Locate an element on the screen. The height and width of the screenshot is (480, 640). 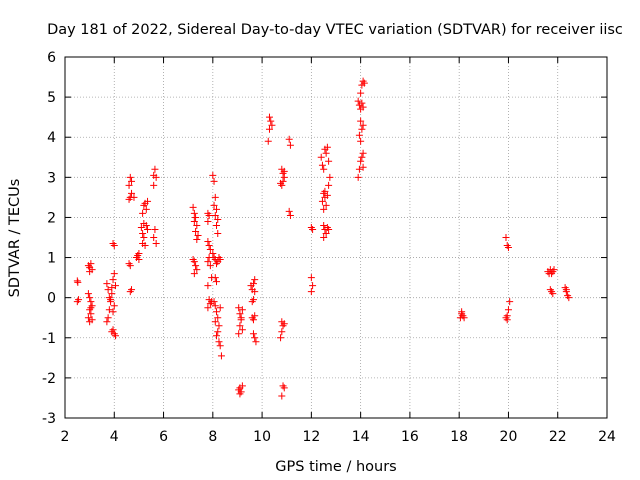
x-tick-label: 4 is located at coordinates (114, 437).